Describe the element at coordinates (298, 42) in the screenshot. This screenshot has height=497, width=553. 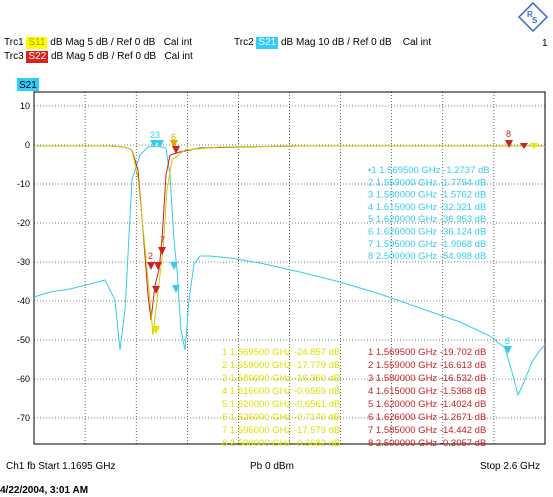
I see `trace2-format: dB Mag` at that location.